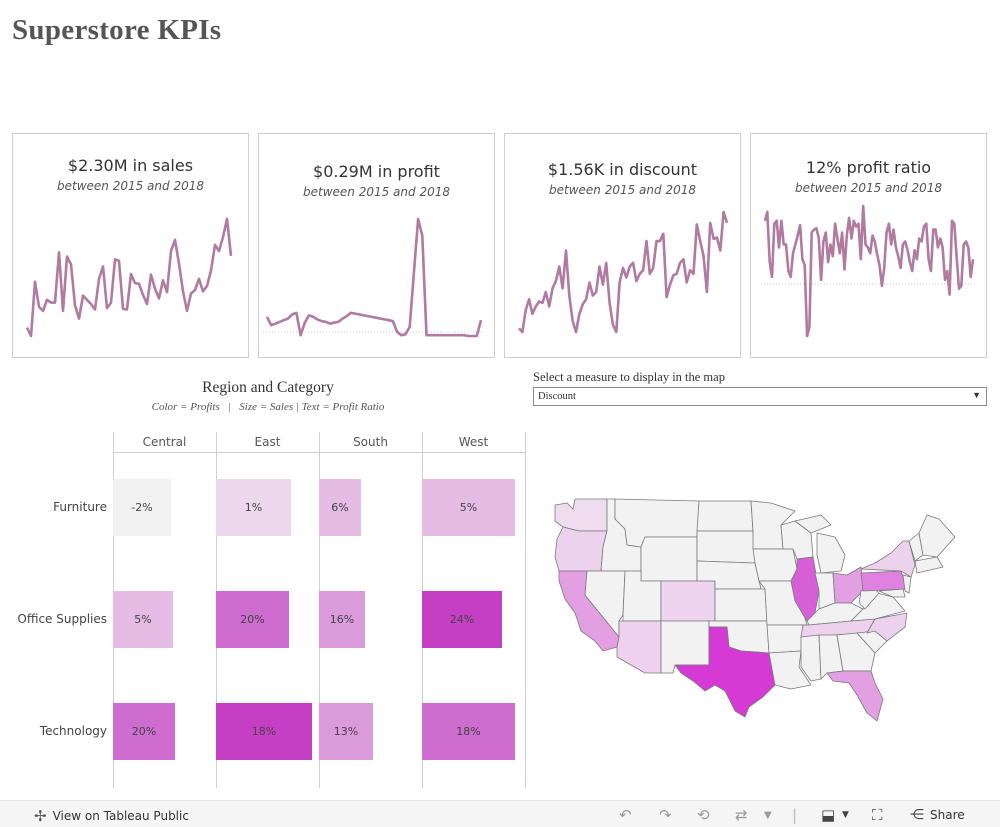 Image resolution: width=1000 pixels, height=827 pixels. Describe the element at coordinates (877, 815) in the screenshot. I see `fullscreen-icon: ⛶` at that location.